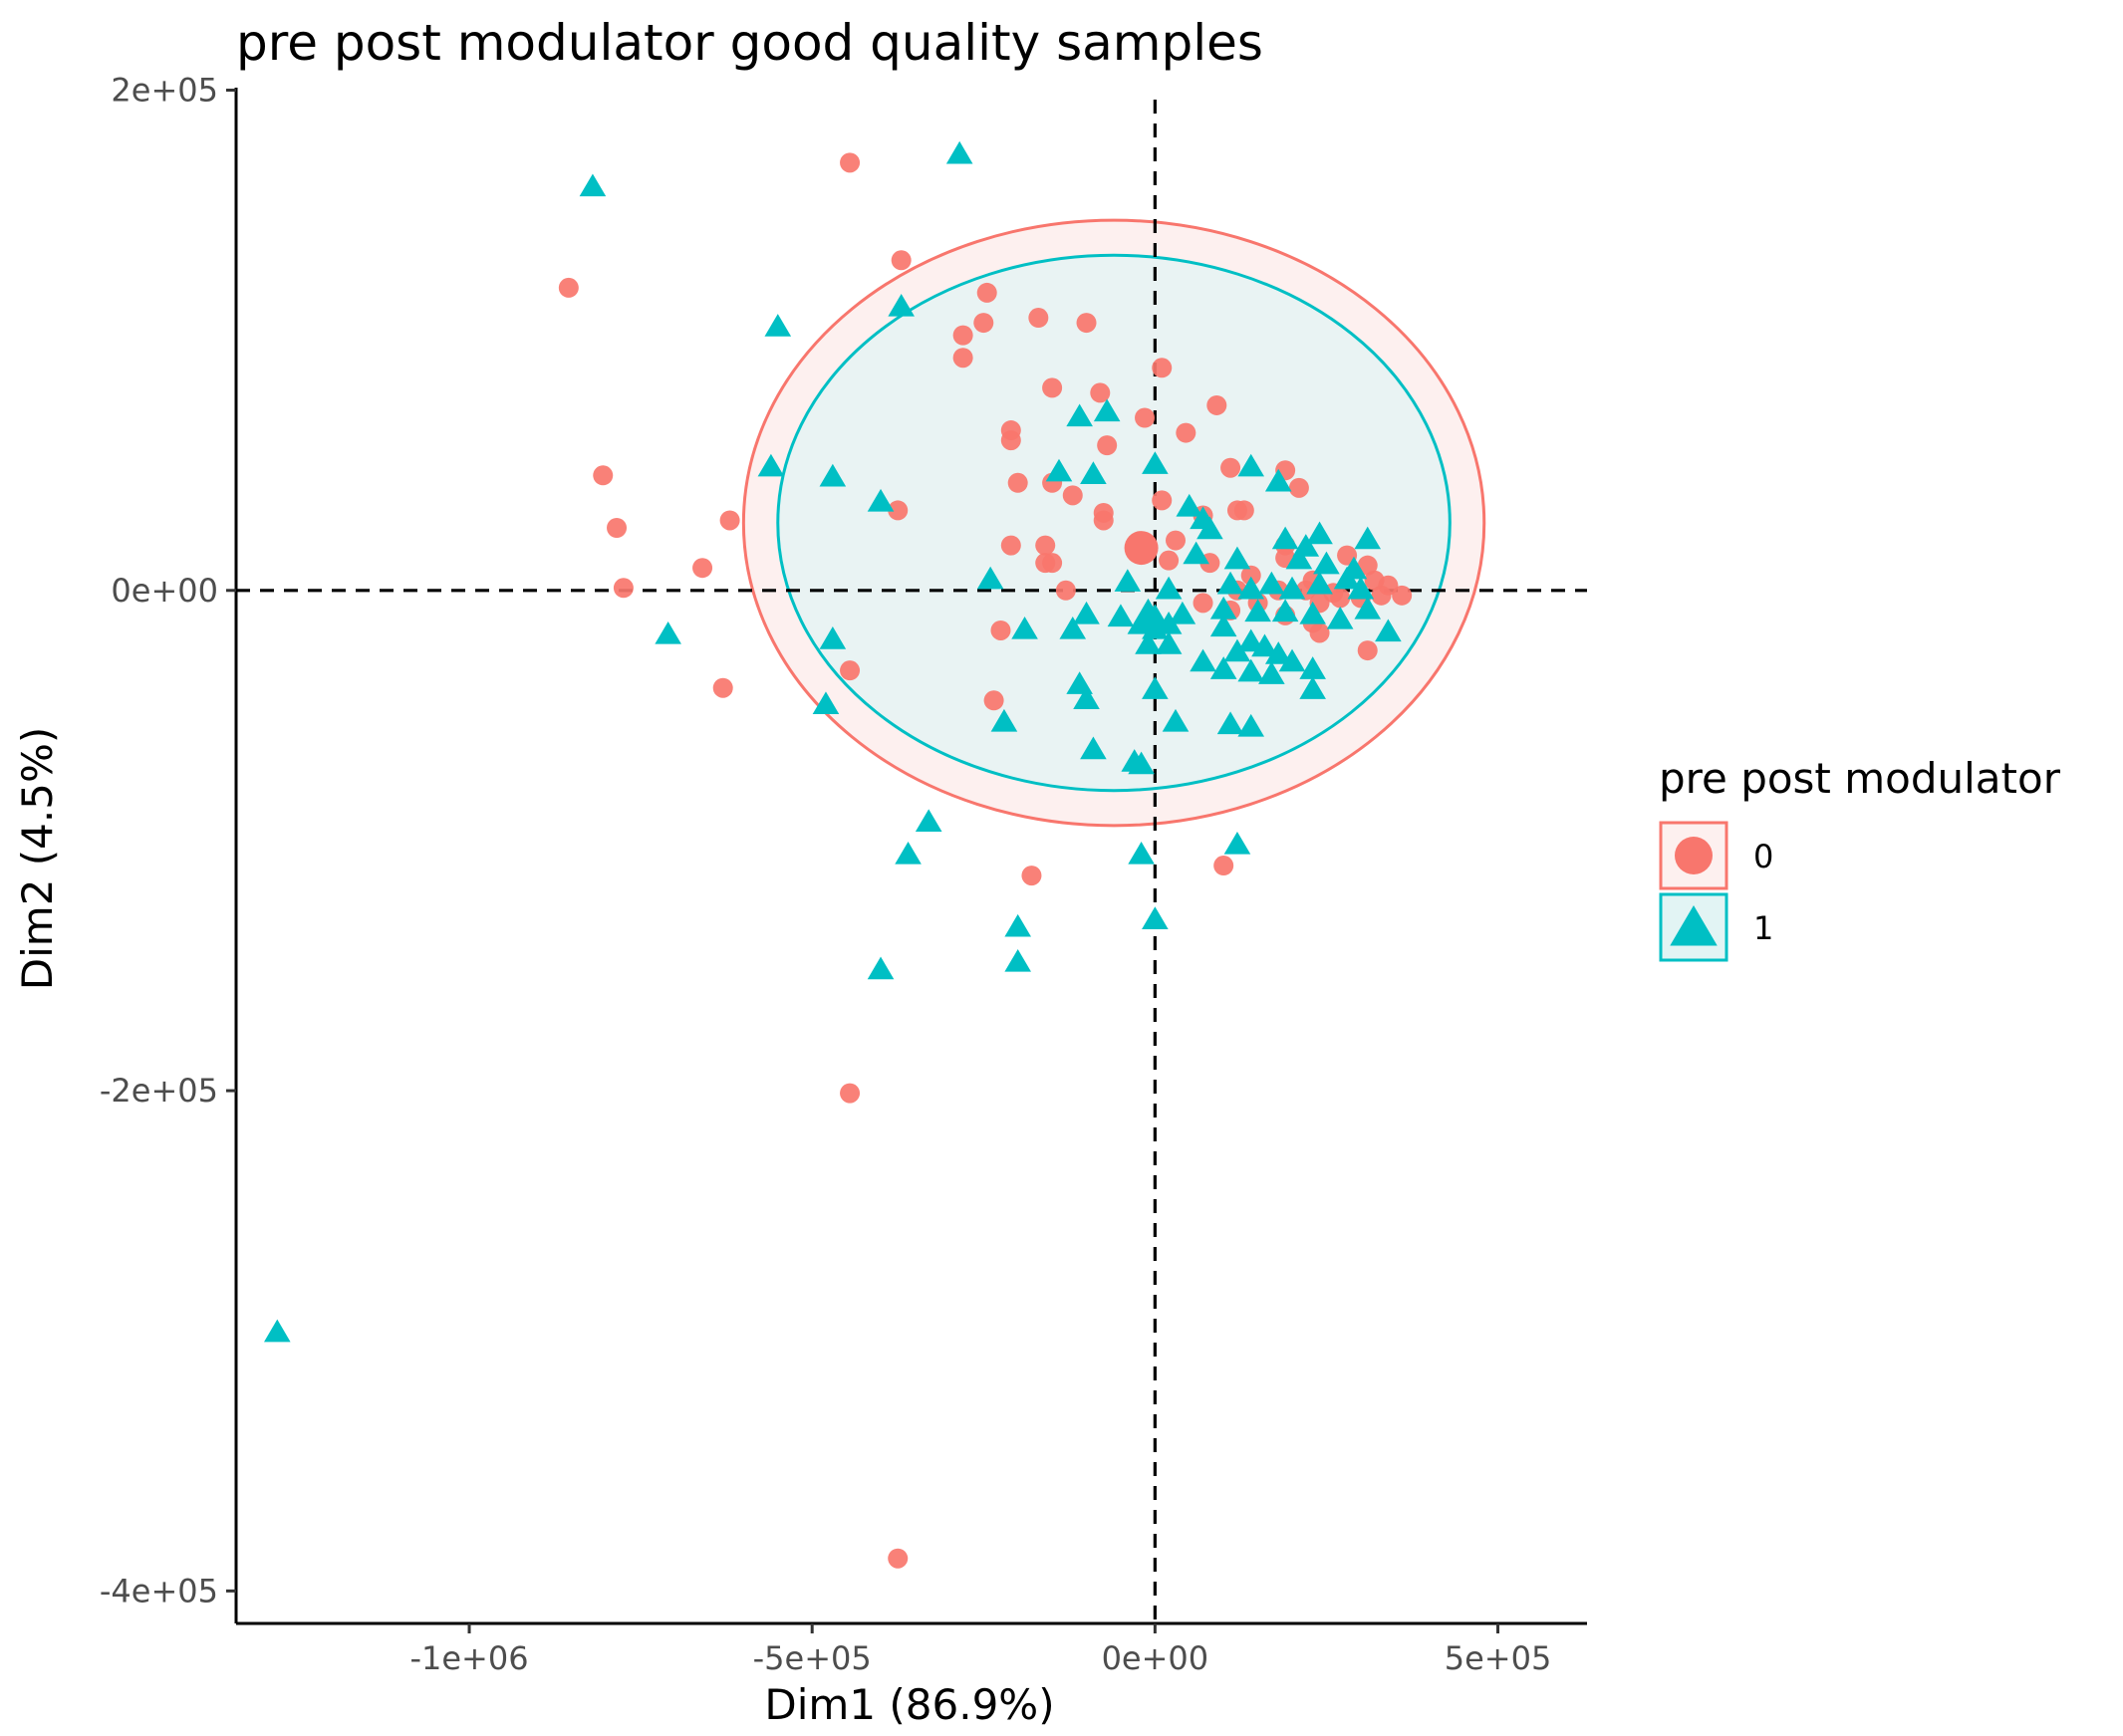 The width and height of the screenshot is (2123, 1736). Describe the element at coordinates (468, 1658) in the screenshot. I see `x-tick-label: -1e+06` at that location.